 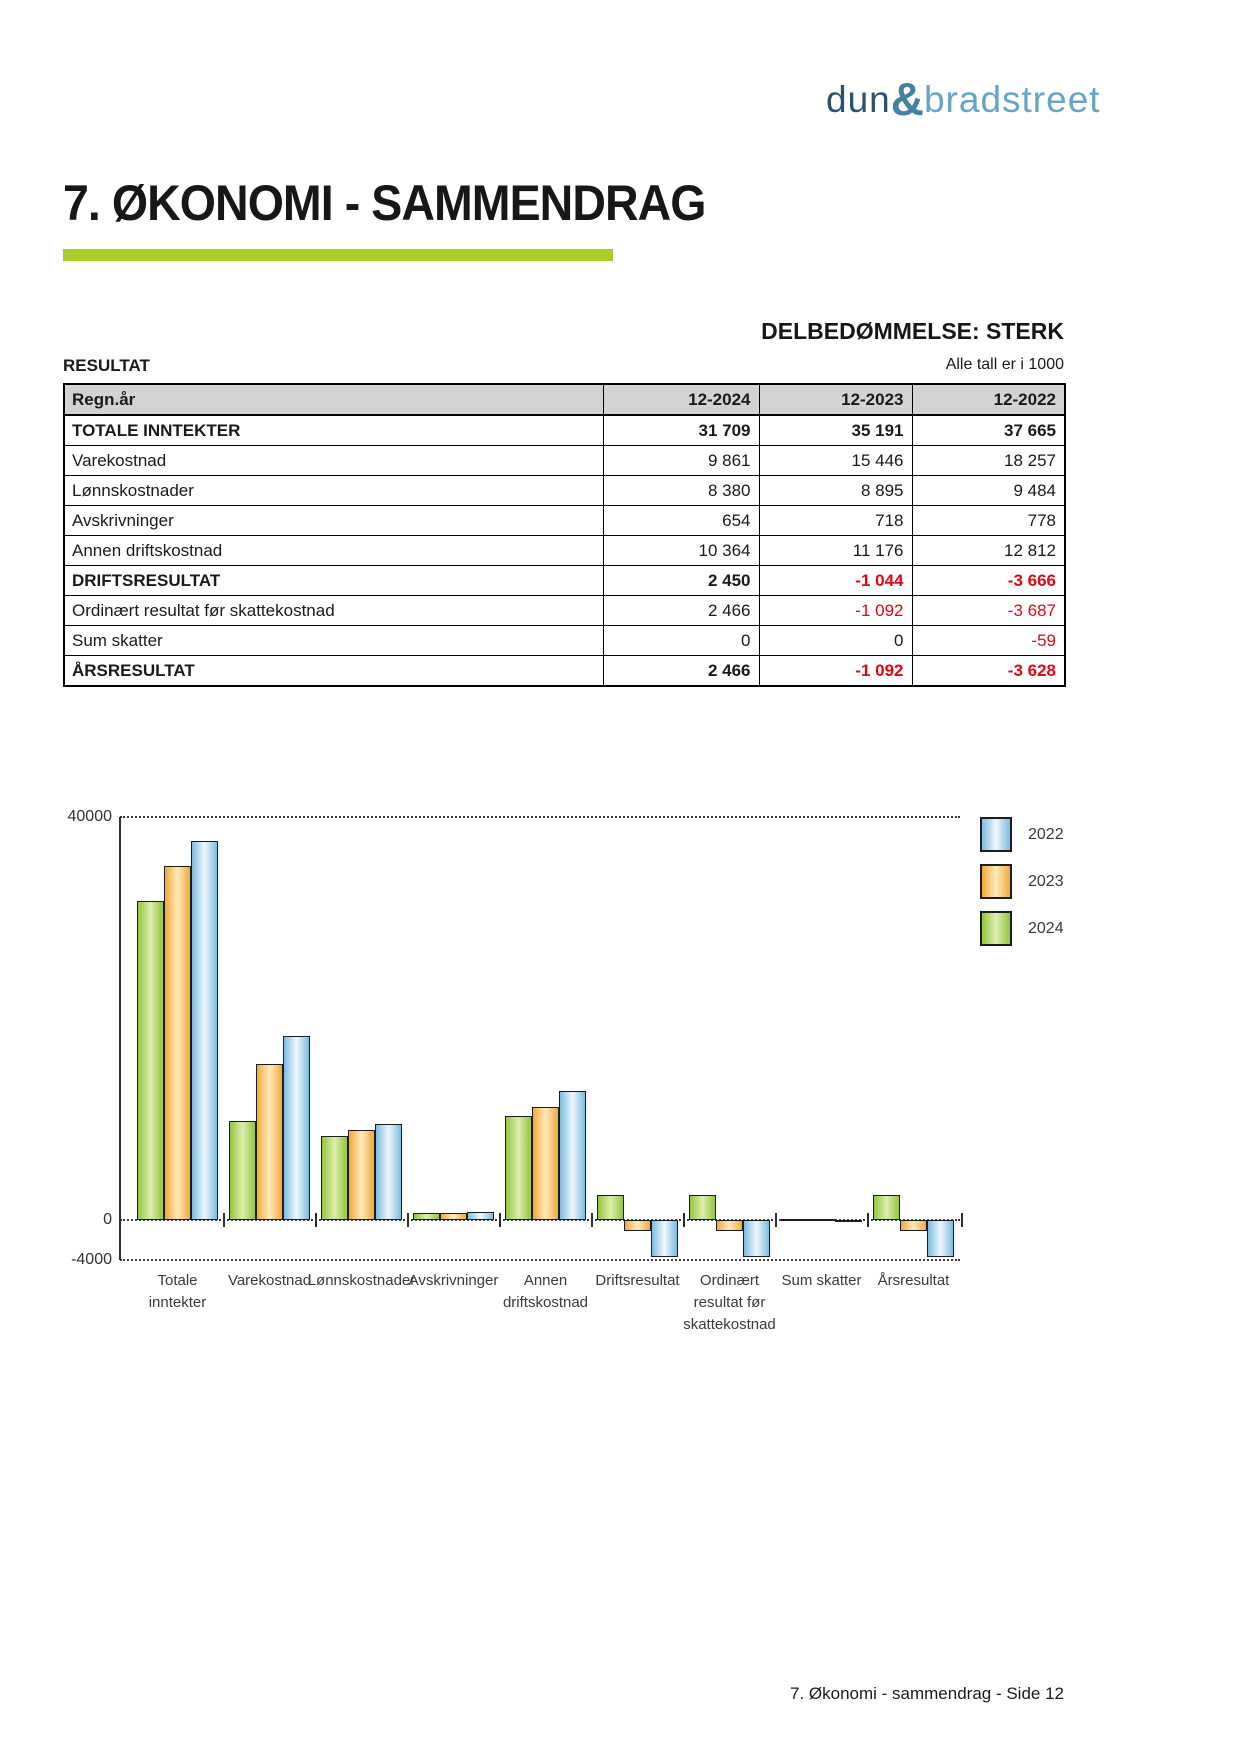 I want to click on cell-value: 718, so click(x=835, y=520).